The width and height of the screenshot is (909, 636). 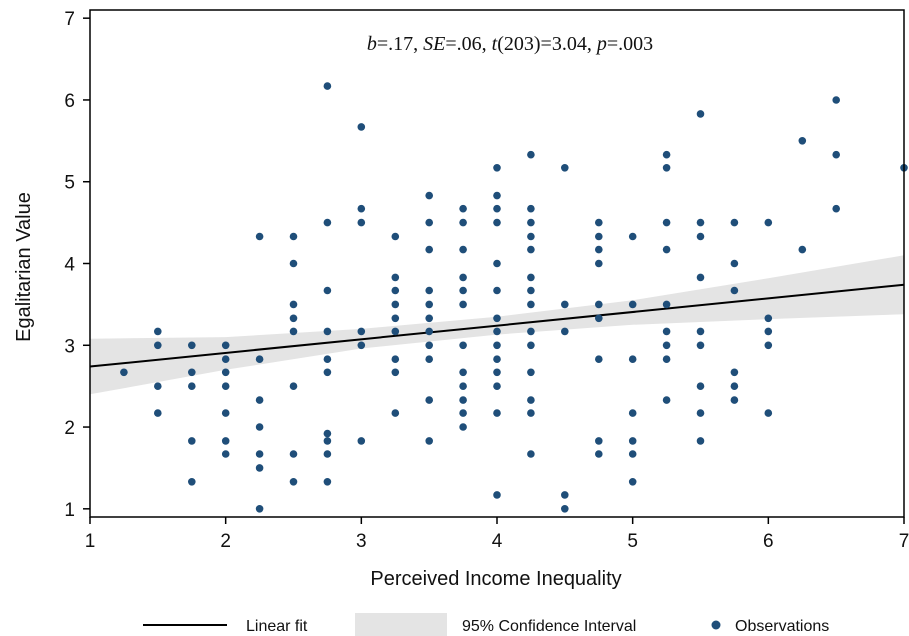 What do you see at coordinates (497, 325) in the screenshot?
I see `fit-line-layer` at bounding box center [497, 325].